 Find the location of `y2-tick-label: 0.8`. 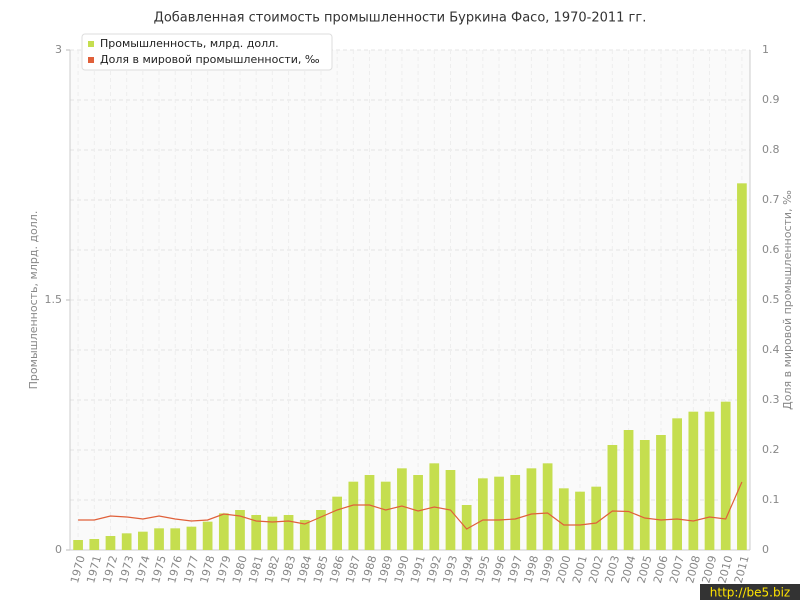

y2-tick-label: 0.8 is located at coordinates (771, 149).